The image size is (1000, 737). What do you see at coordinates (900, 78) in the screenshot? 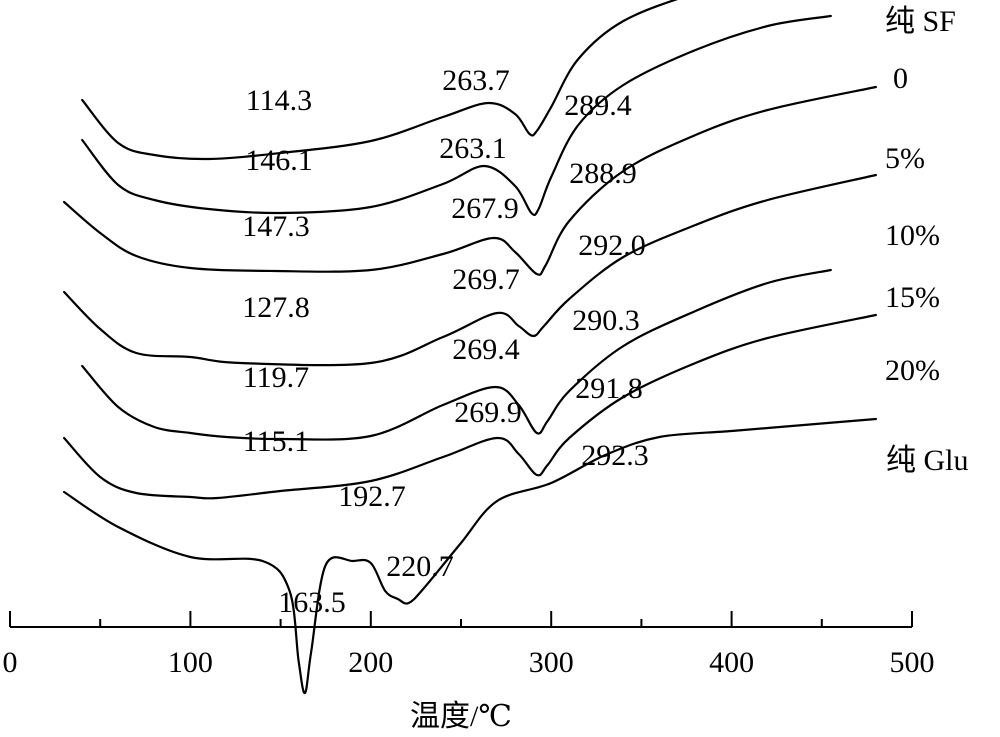
I see `curve-label-1: 0` at bounding box center [900, 78].